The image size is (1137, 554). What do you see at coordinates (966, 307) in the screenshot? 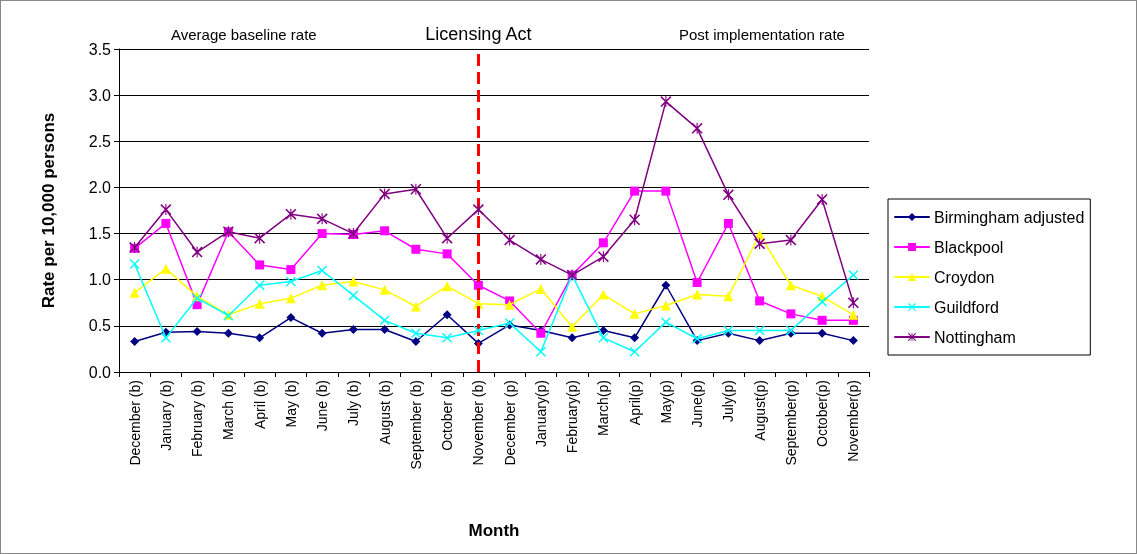
I see `legend-label: Guildford` at bounding box center [966, 307].